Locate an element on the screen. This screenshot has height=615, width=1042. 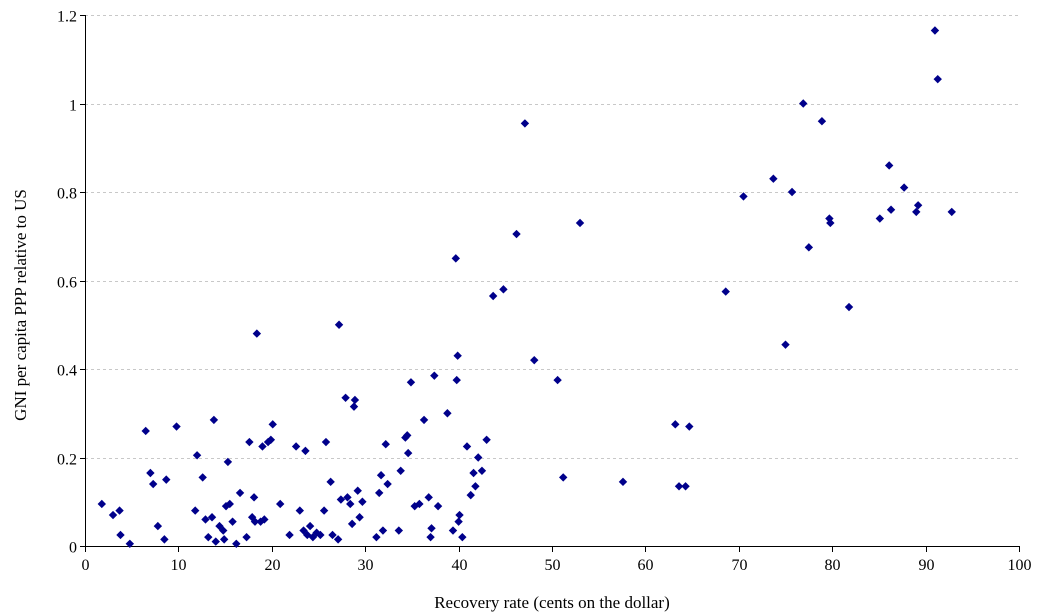
x-tick-label-7: 70 is located at coordinates (740, 565).